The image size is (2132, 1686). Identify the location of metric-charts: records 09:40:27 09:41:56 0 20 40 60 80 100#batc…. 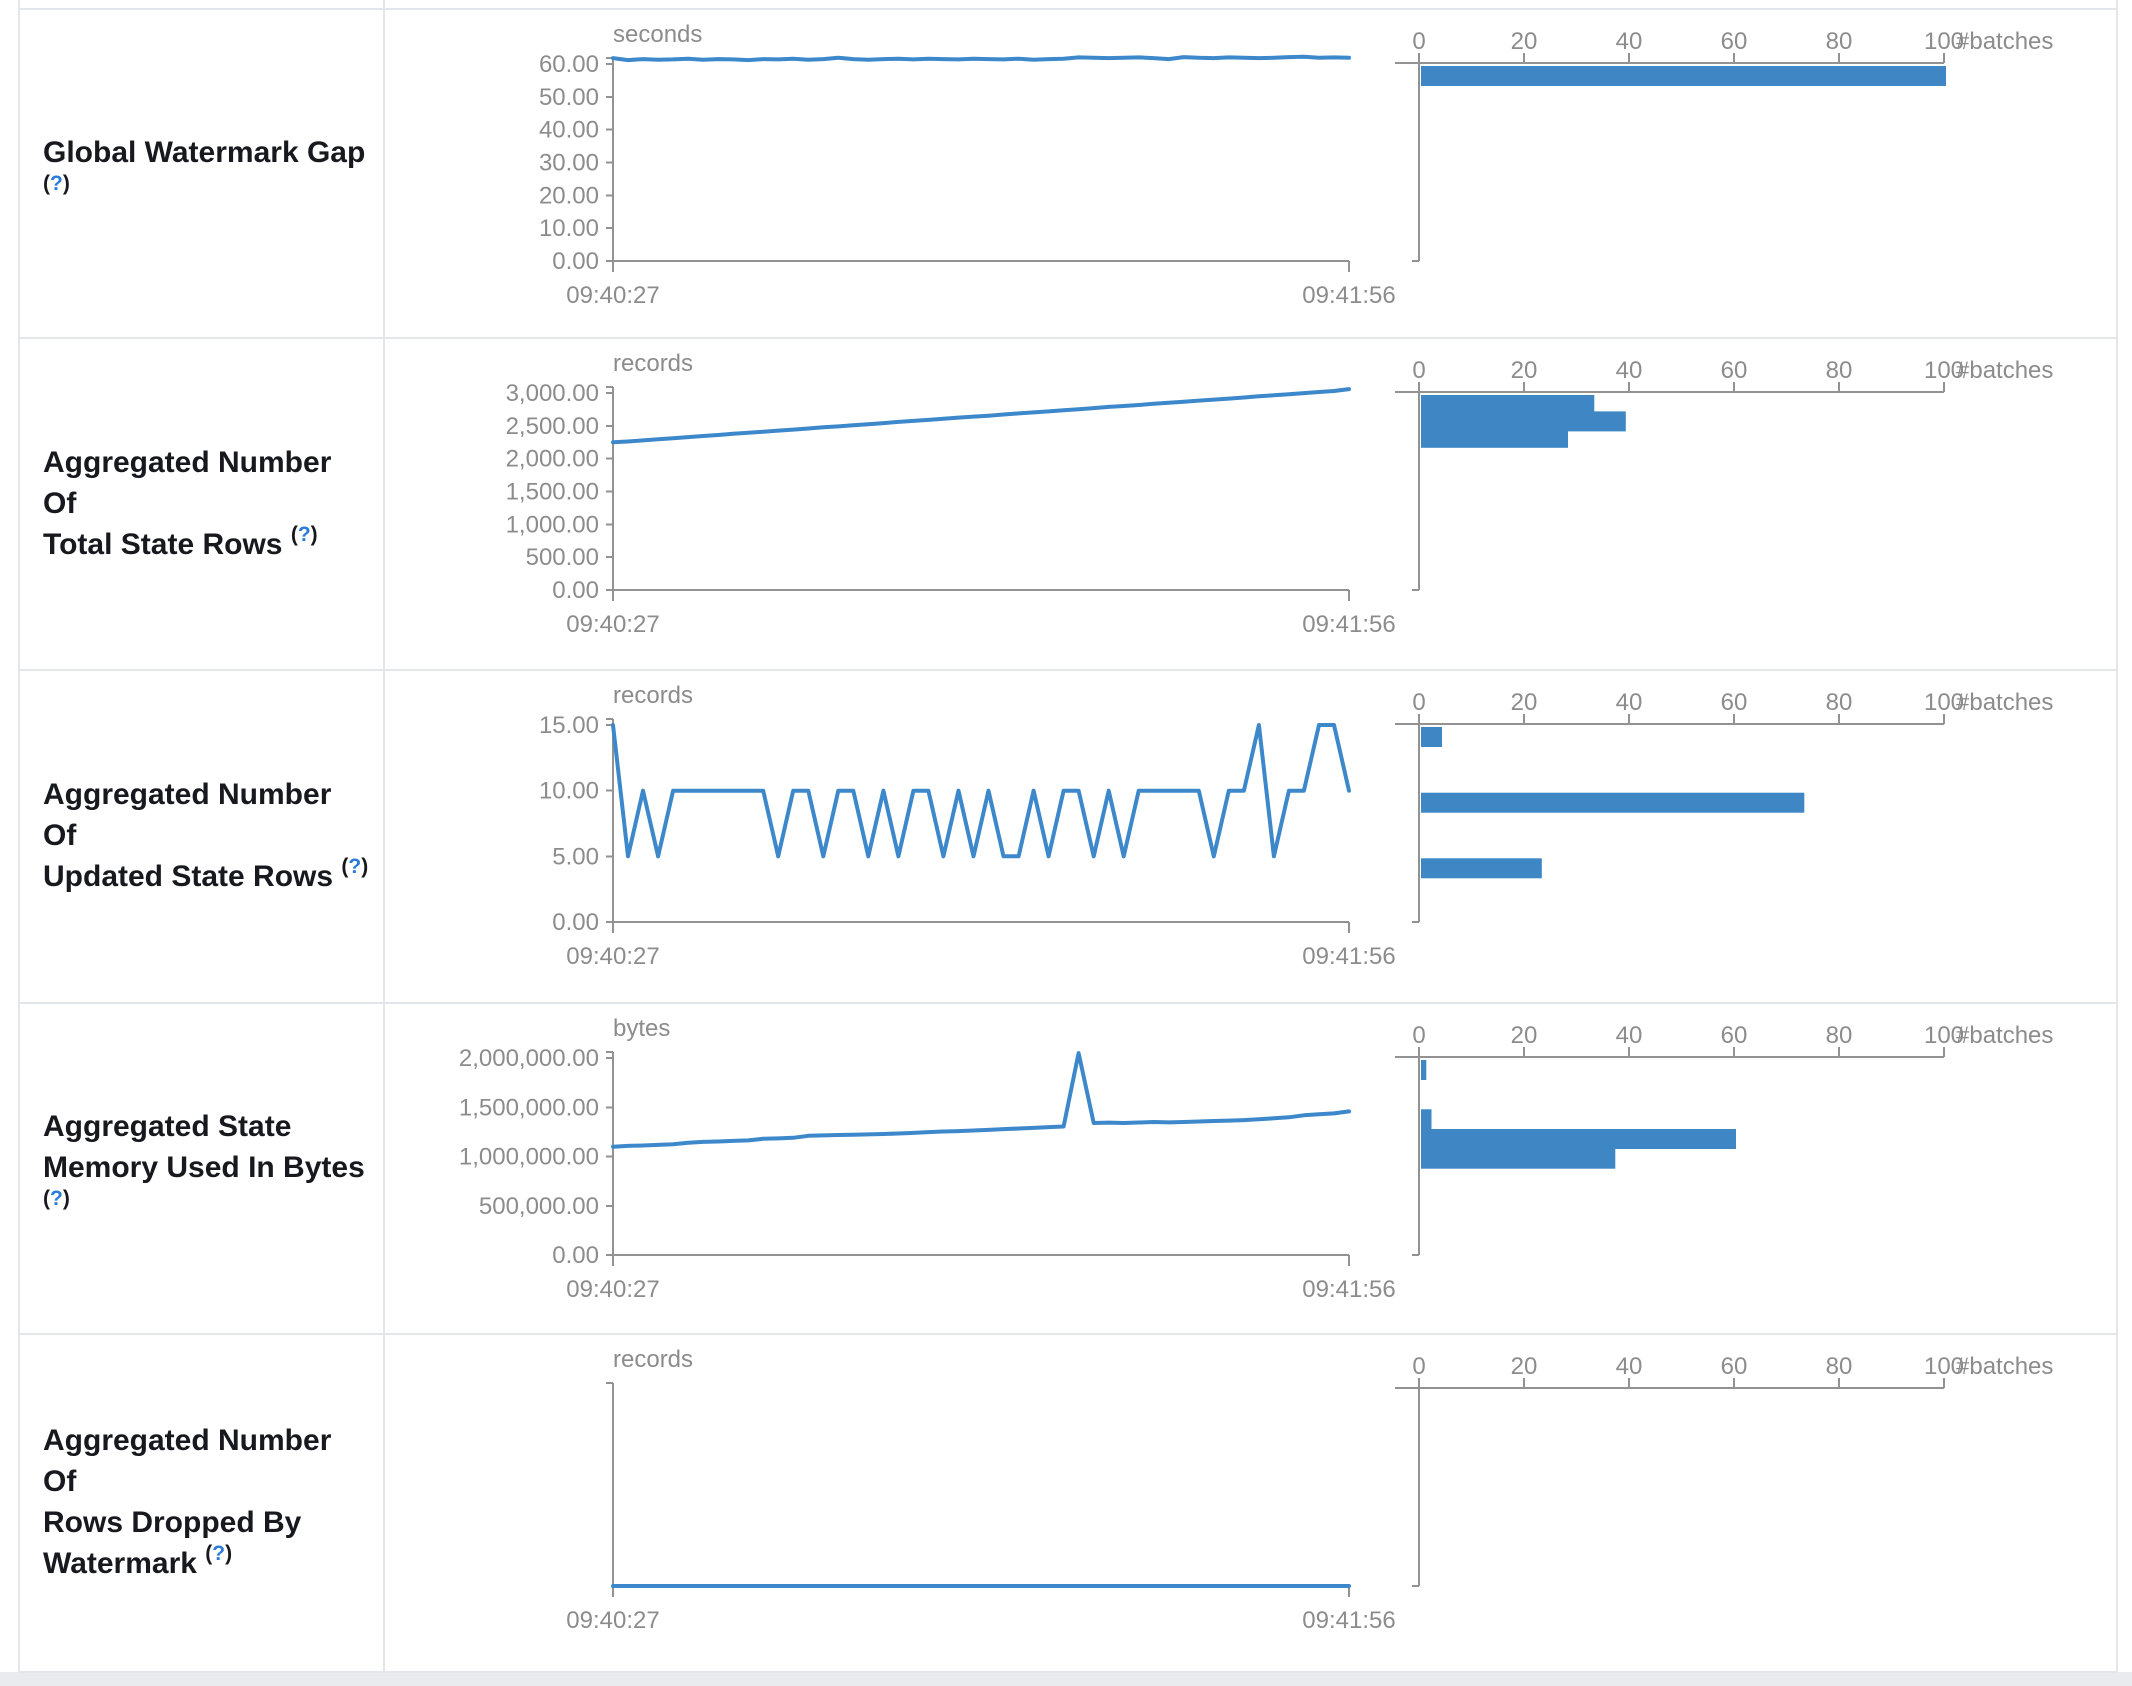
(1309, 1490).